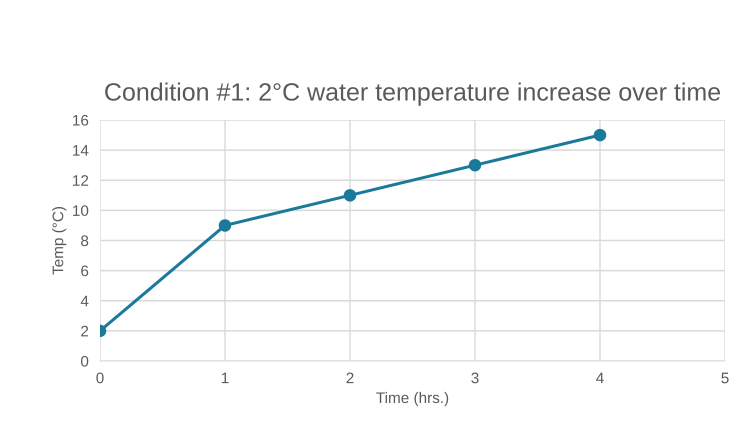  Describe the element at coordinates (59, 240) in the screenshot. I see `y-axis-title: Temp (°C)` at that location.